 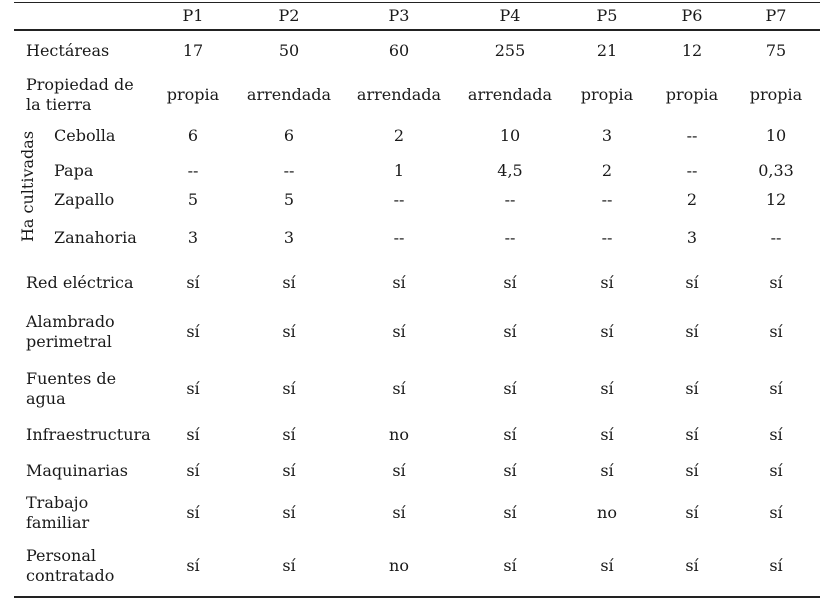 What do you see at coordinates (607, 15) in the screenshot?
I see `column-header-p5: P5` at bounding box center [607, 15].